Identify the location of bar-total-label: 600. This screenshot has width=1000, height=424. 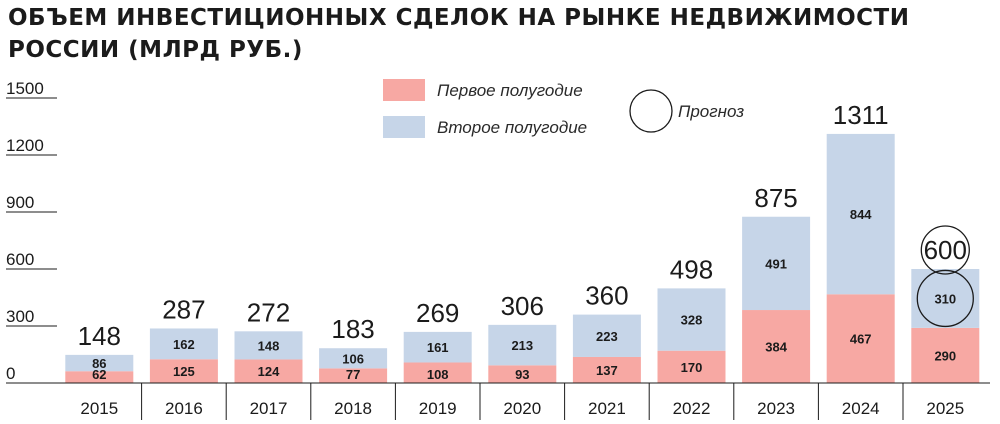
(945, 250).